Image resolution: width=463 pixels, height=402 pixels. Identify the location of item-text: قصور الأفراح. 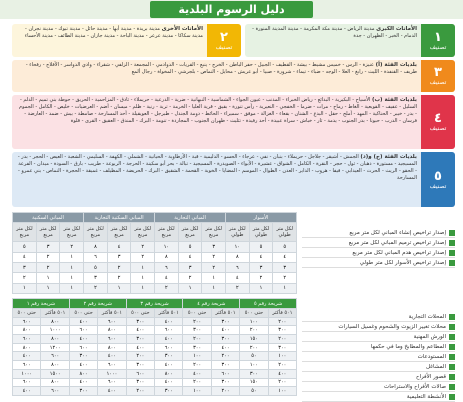
(430, 376).